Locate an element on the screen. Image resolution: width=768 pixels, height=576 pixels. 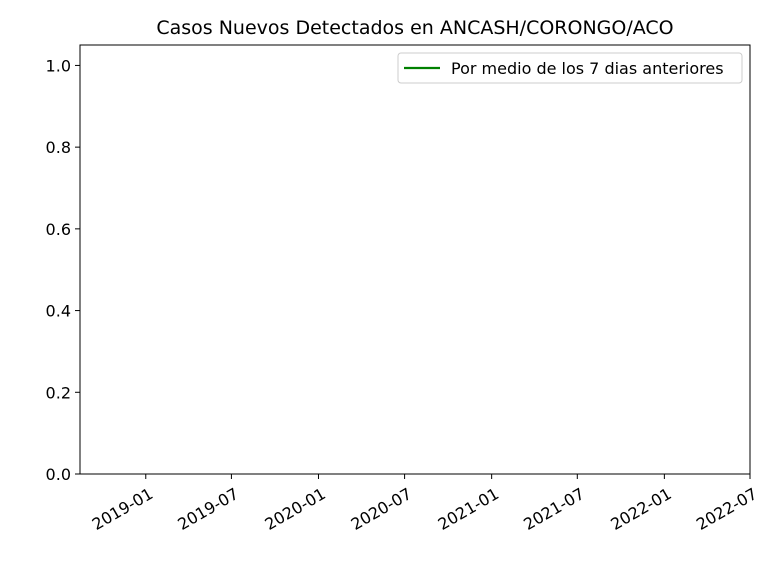
legend-label: Por medio de los 7 dias anteriores is located at coordinates (587, 68).